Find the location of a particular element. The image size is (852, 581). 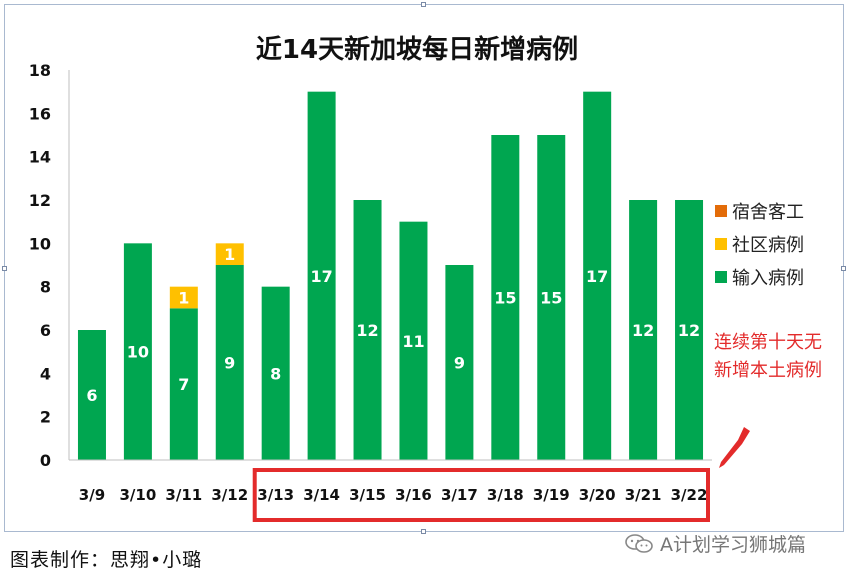

x-tick-label: 3/21 is located at coordinates (643, 495).